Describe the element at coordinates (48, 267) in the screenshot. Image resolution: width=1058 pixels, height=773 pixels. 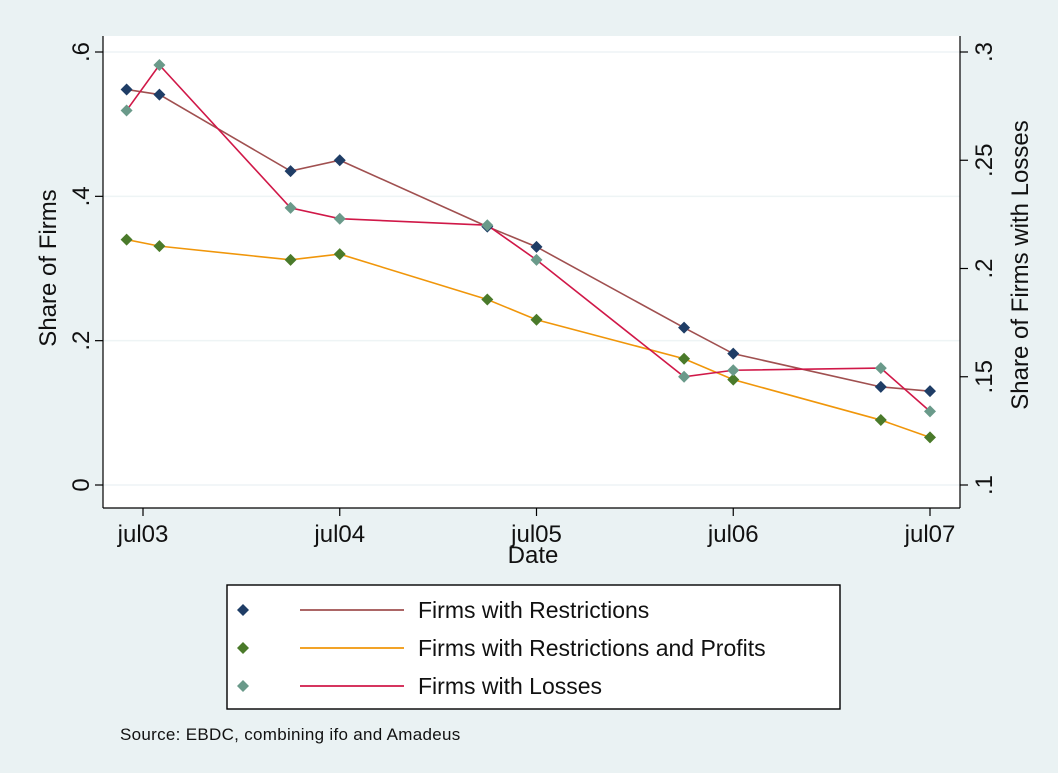
I see `left-y-axis-title: Share of Firms` at that location.